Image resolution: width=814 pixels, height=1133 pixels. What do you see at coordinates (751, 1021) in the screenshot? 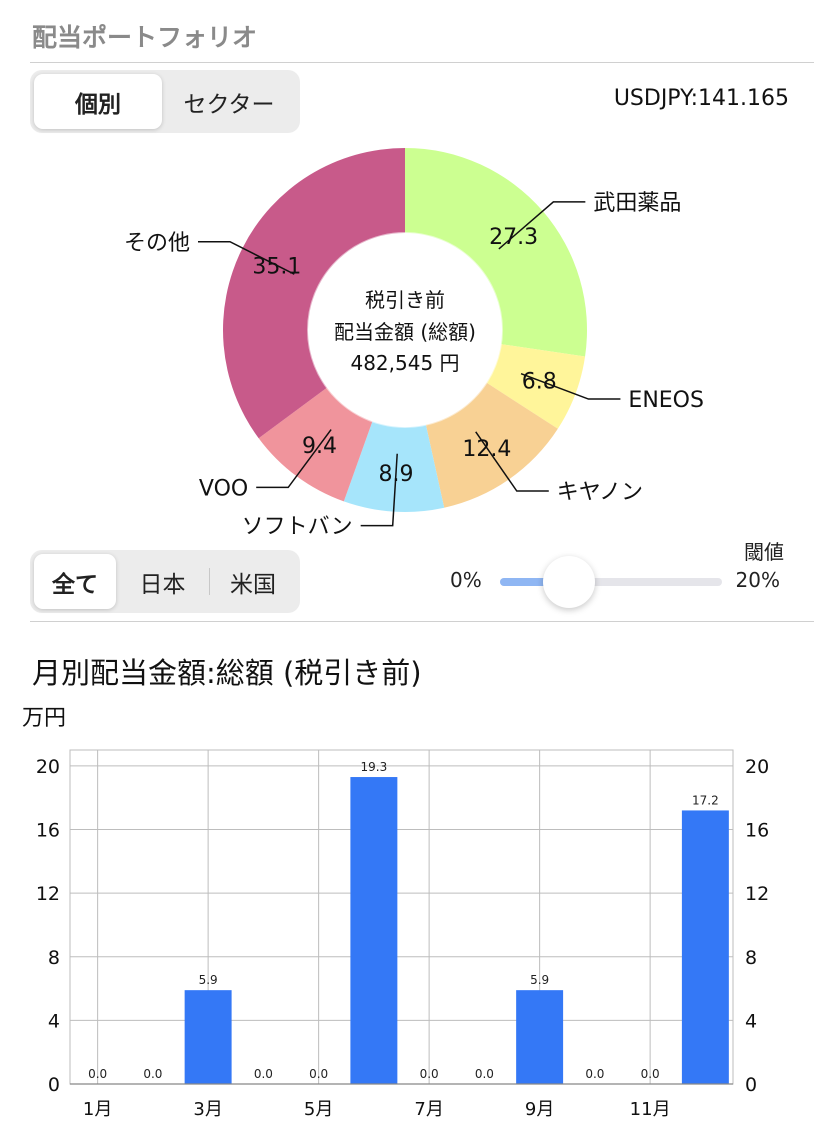
I see `y-tick-label-right: 4` at bounding box center [751, 1021].